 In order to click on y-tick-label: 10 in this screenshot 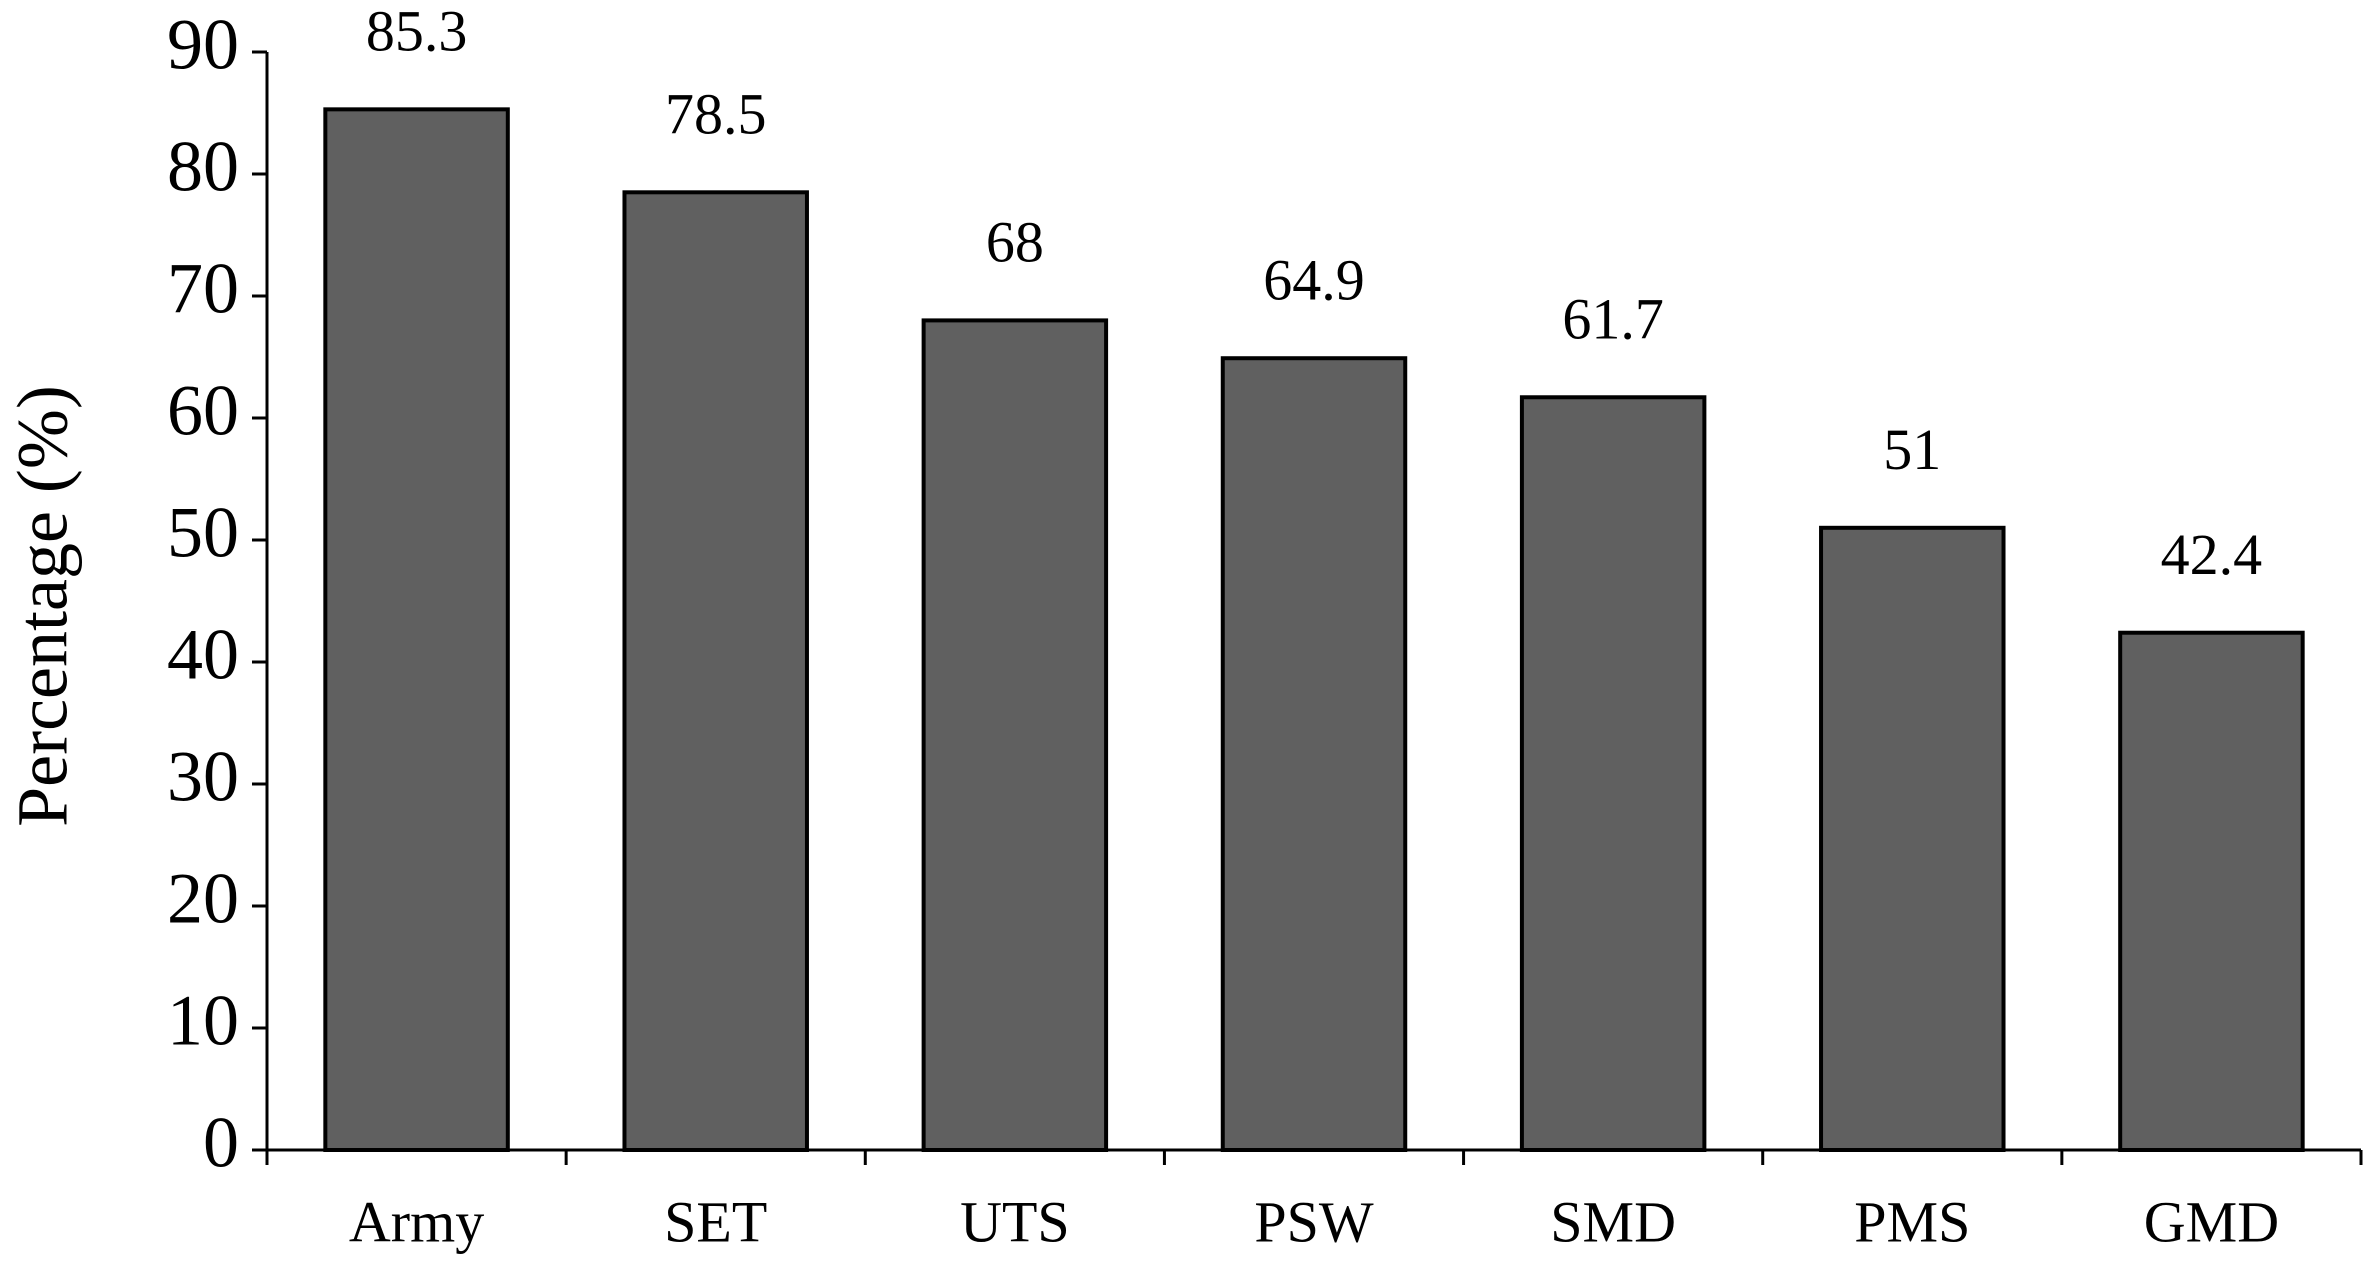, I will do `click(203, 1021)`.